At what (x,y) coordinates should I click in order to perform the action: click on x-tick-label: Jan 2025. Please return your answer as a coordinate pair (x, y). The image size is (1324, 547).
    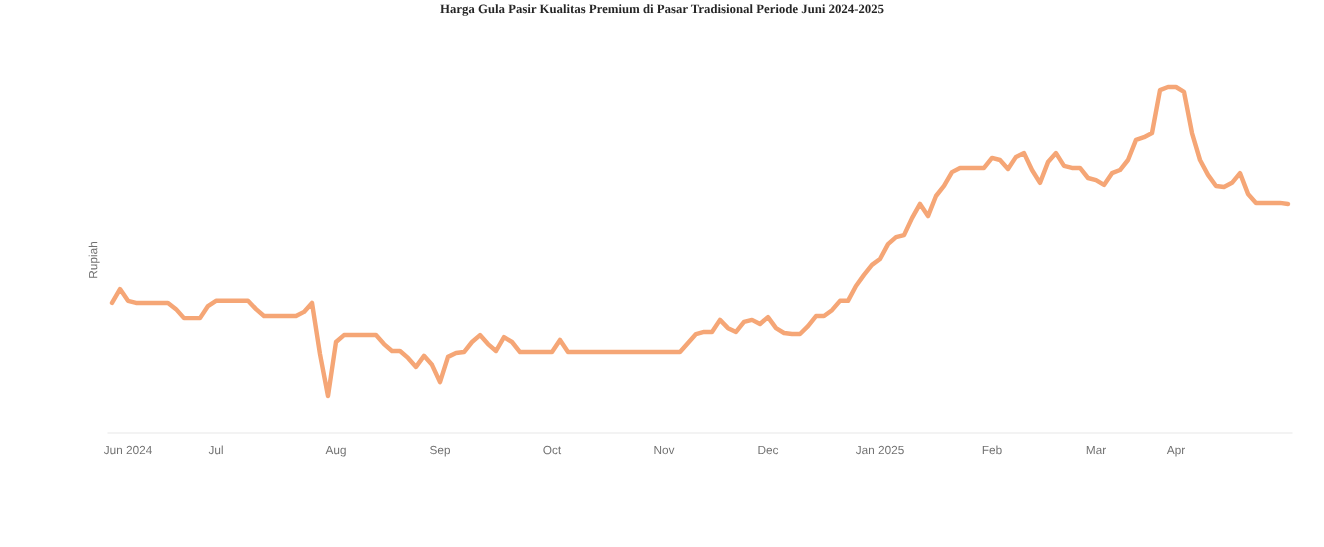
    Looking at the image, I should click on (879, 450).